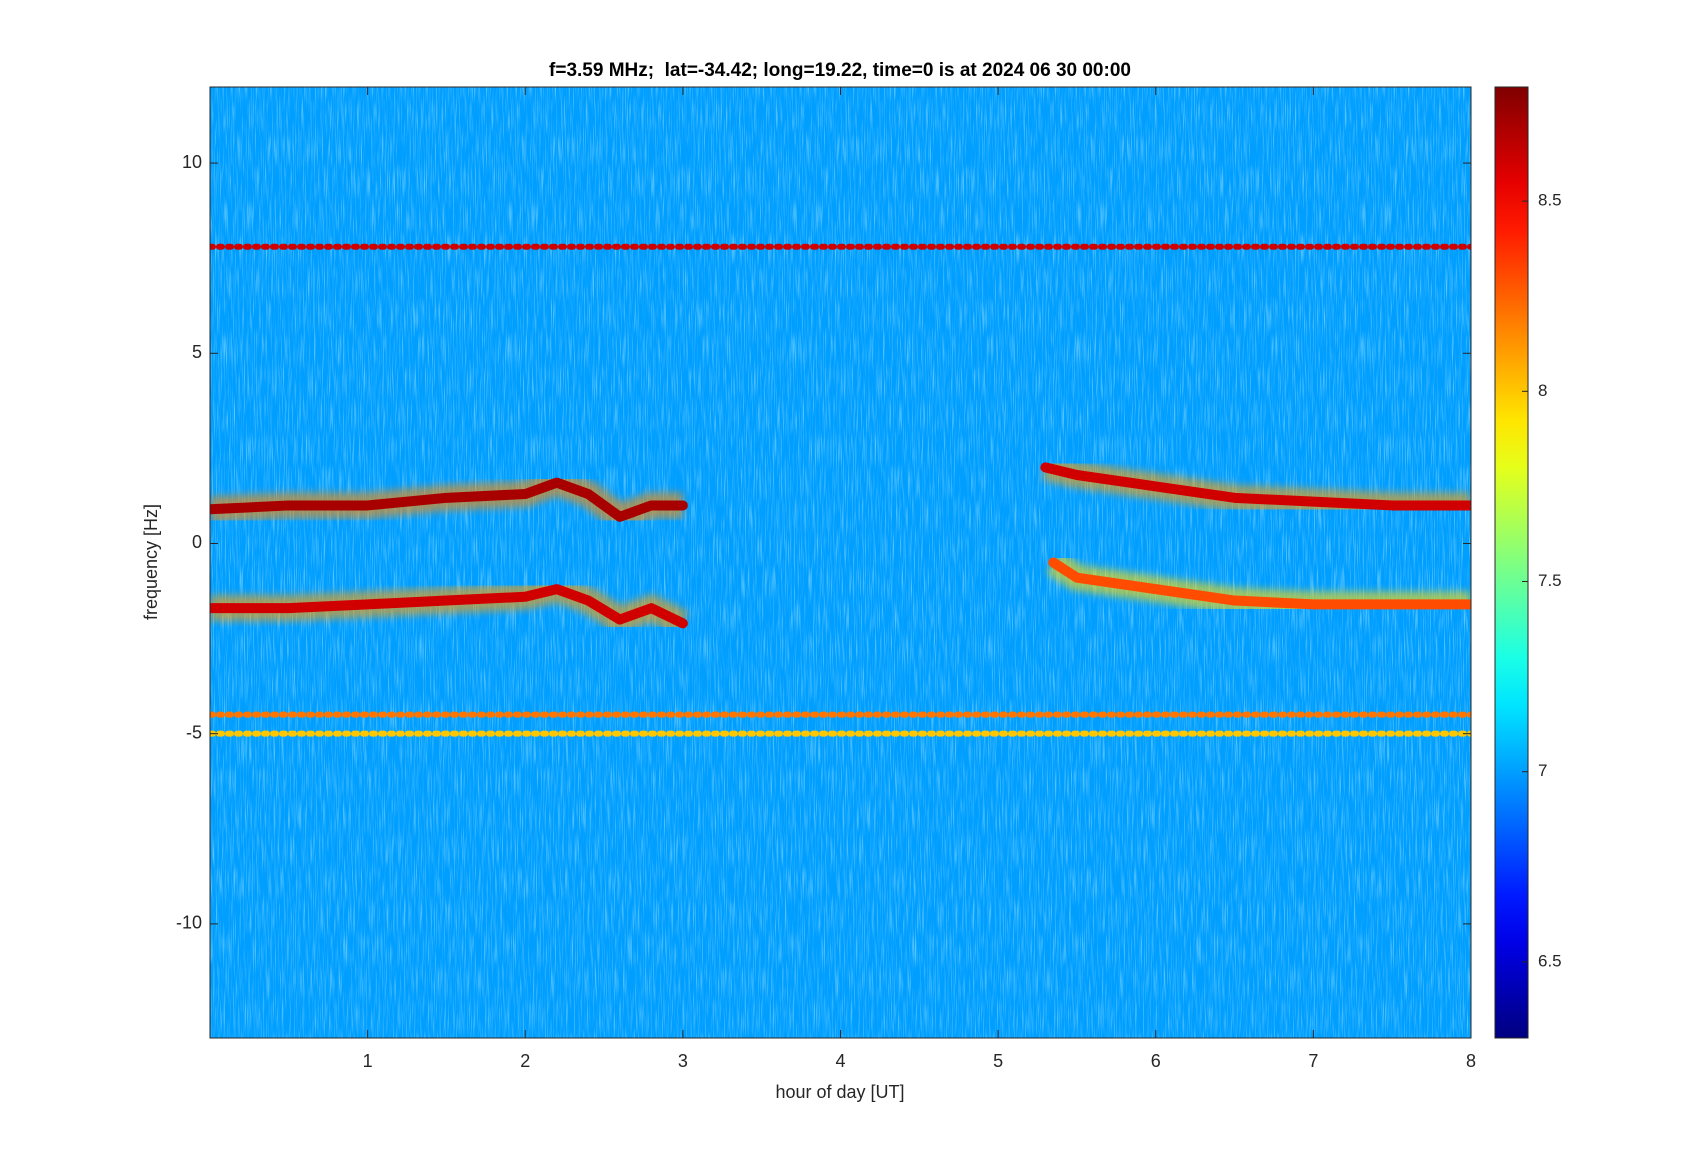 The height and width of the screenshot is (1156, 1708). What do you see at coordinates (197, 542) in the screenshot?
I see `y-tick-label: 0` at bounding box center [197, 542].